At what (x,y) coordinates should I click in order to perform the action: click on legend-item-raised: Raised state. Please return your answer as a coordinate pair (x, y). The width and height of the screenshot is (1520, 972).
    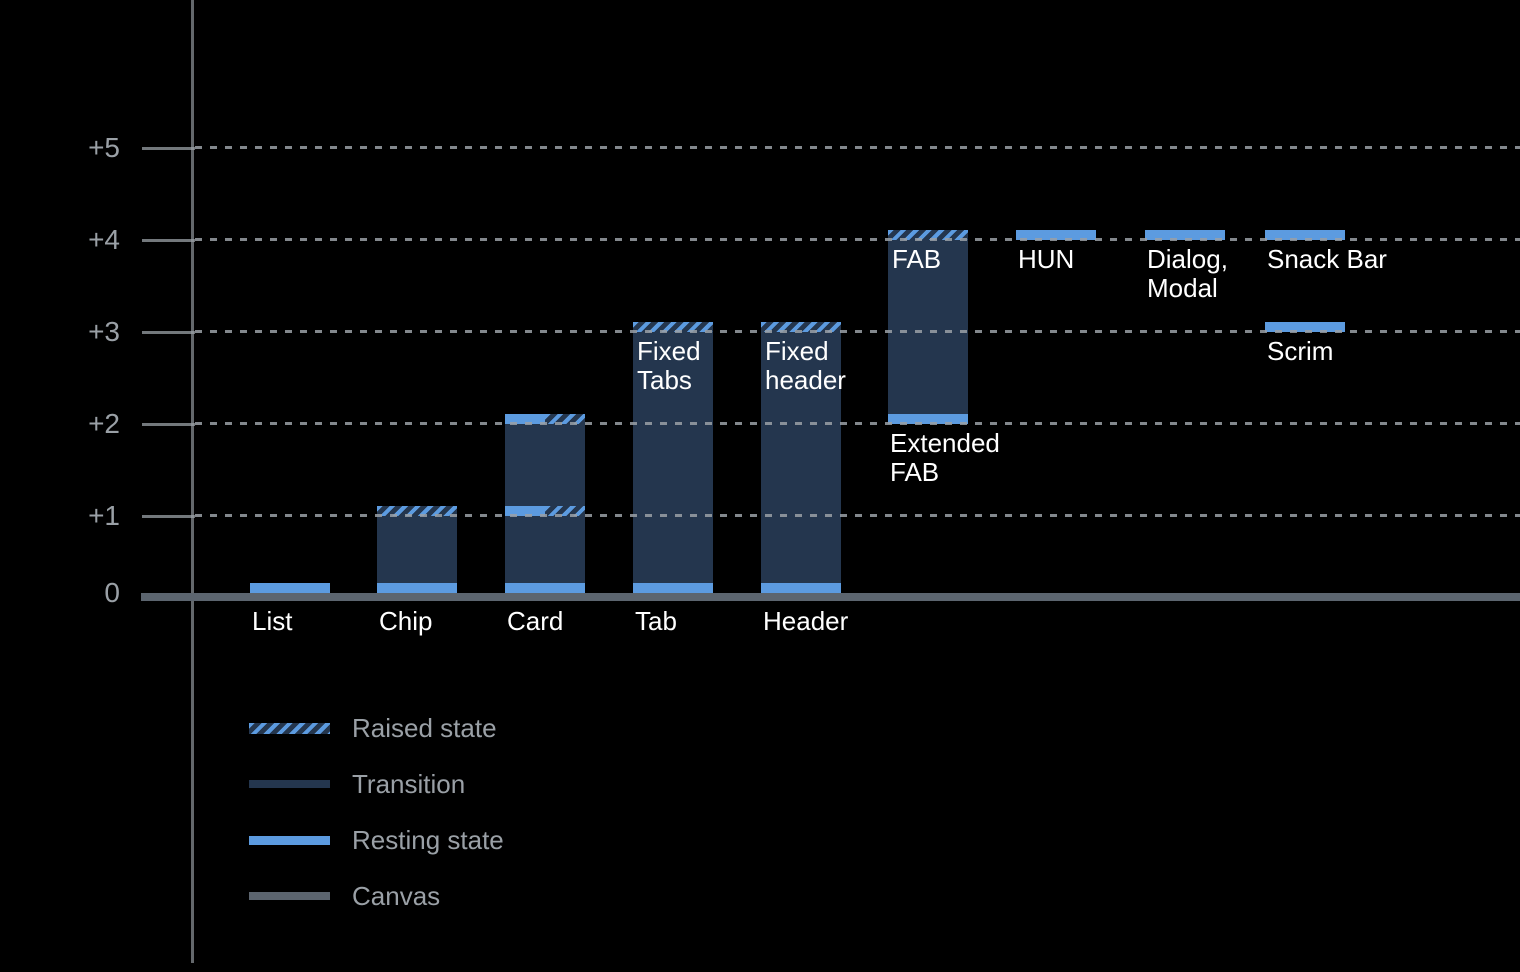
    Looking at the image, I should click on (376, 728).